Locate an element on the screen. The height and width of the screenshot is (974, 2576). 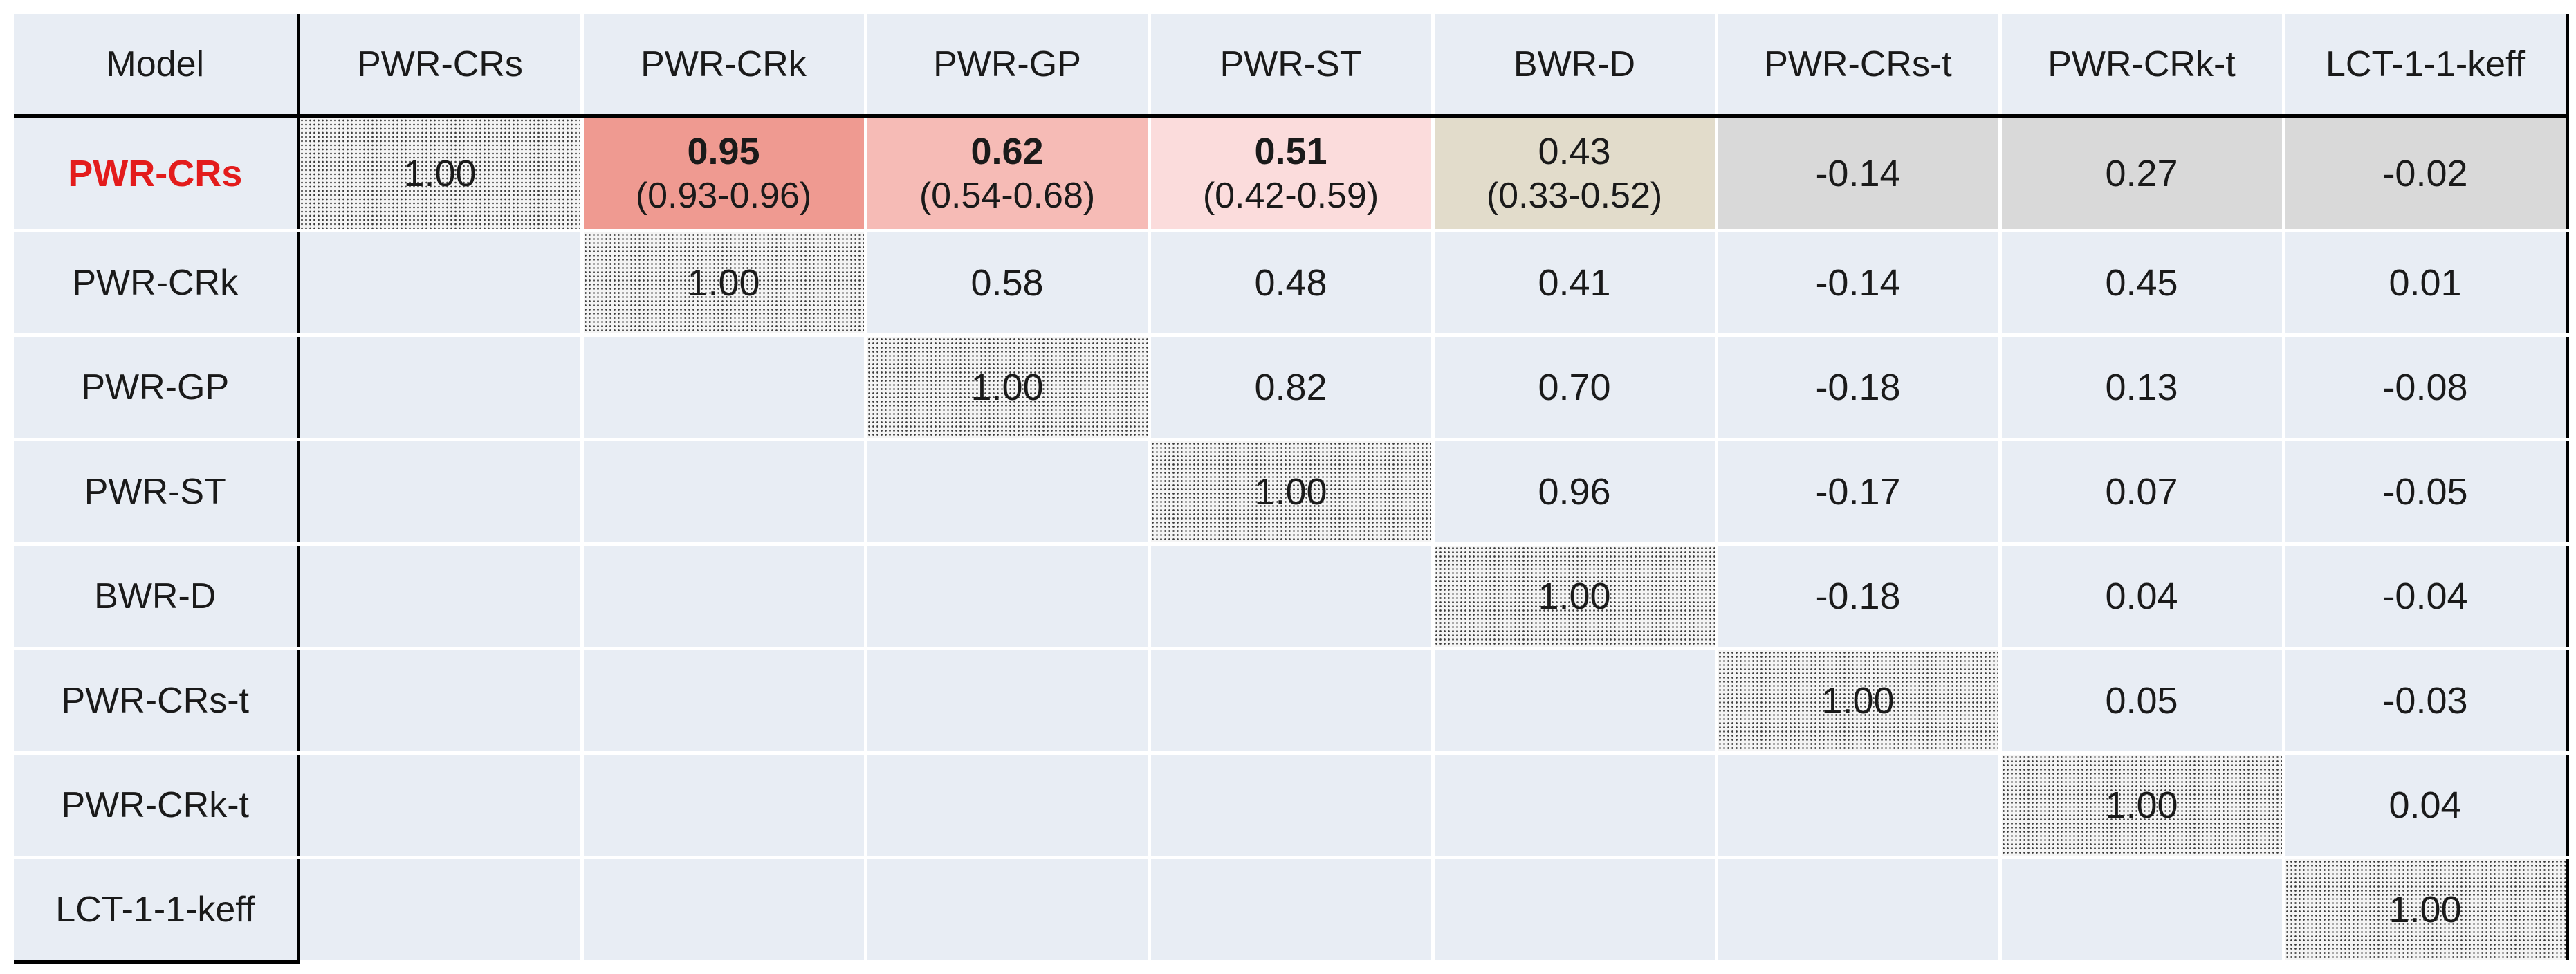
correlation-cell: 0.27 is located at coordinates (2142, 174).